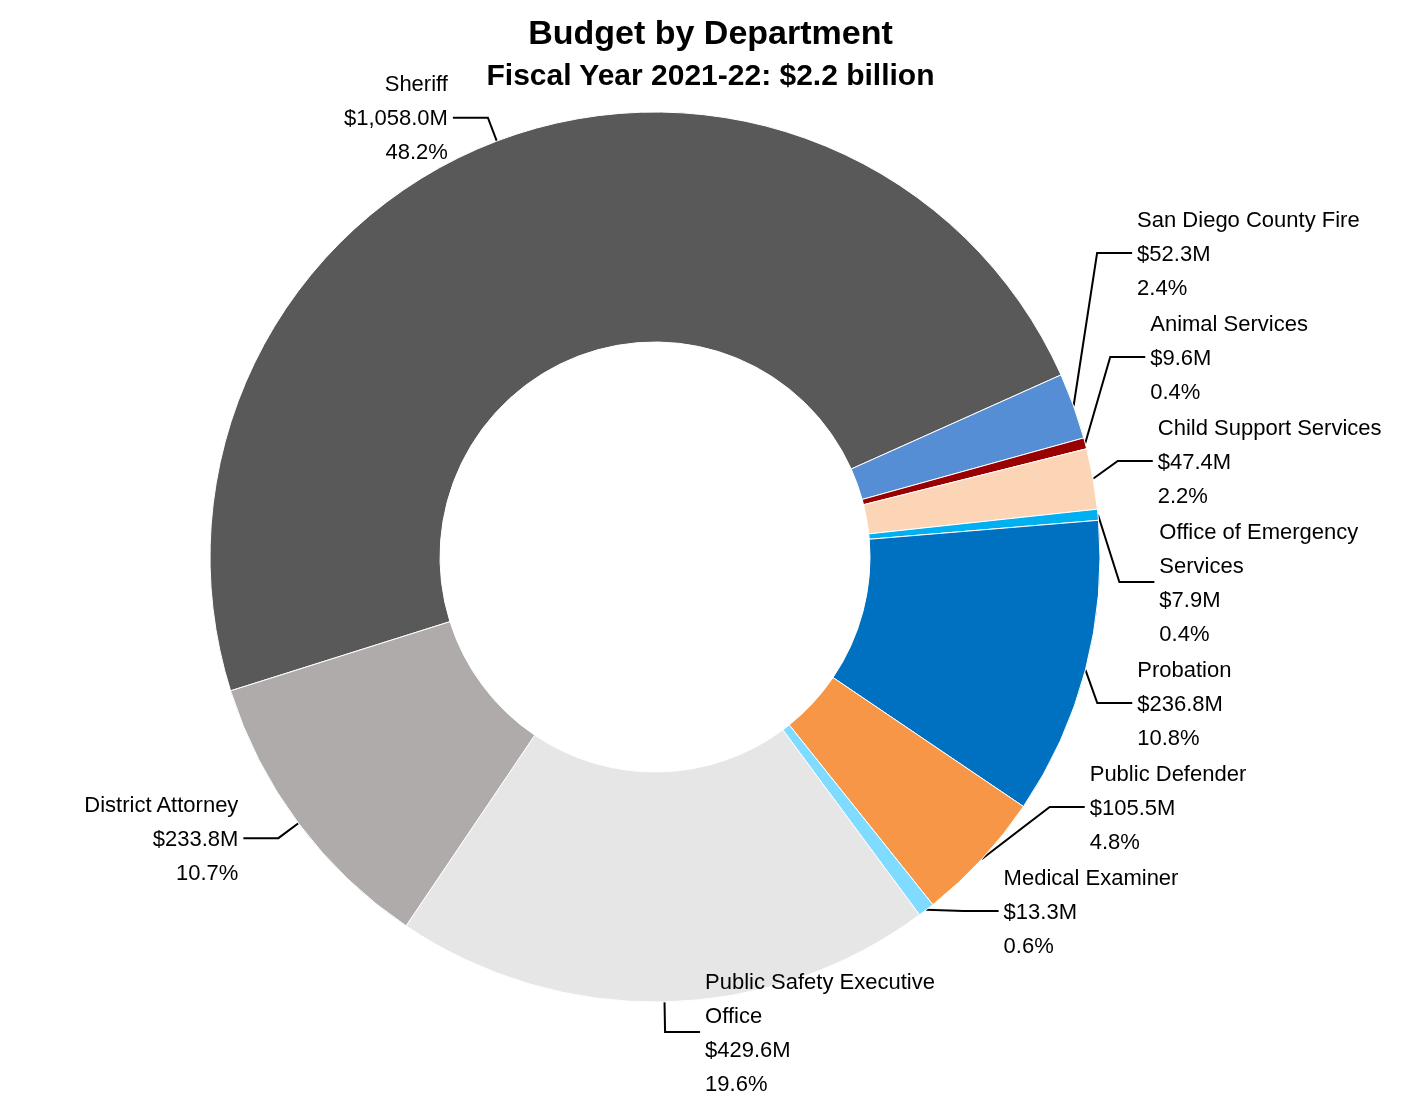 The image size is (1421, 1109). Describe the element at coordinates (1168, 773) in the screenshot. I see `slice-label: Public Defender` at that location.